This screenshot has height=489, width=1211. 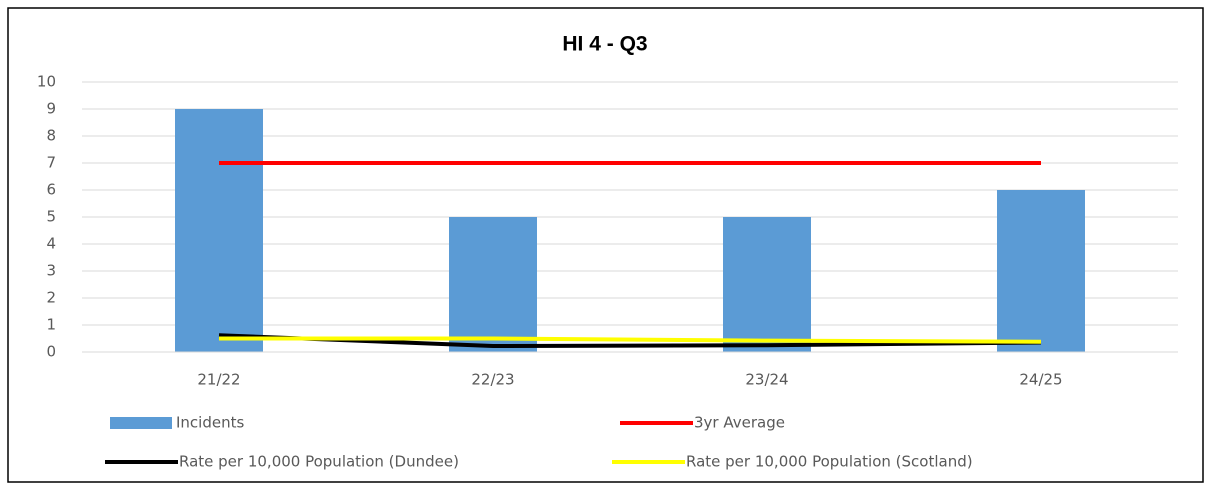 I want to click on x-tick-label: 23/24, so click(x=766, y=380).